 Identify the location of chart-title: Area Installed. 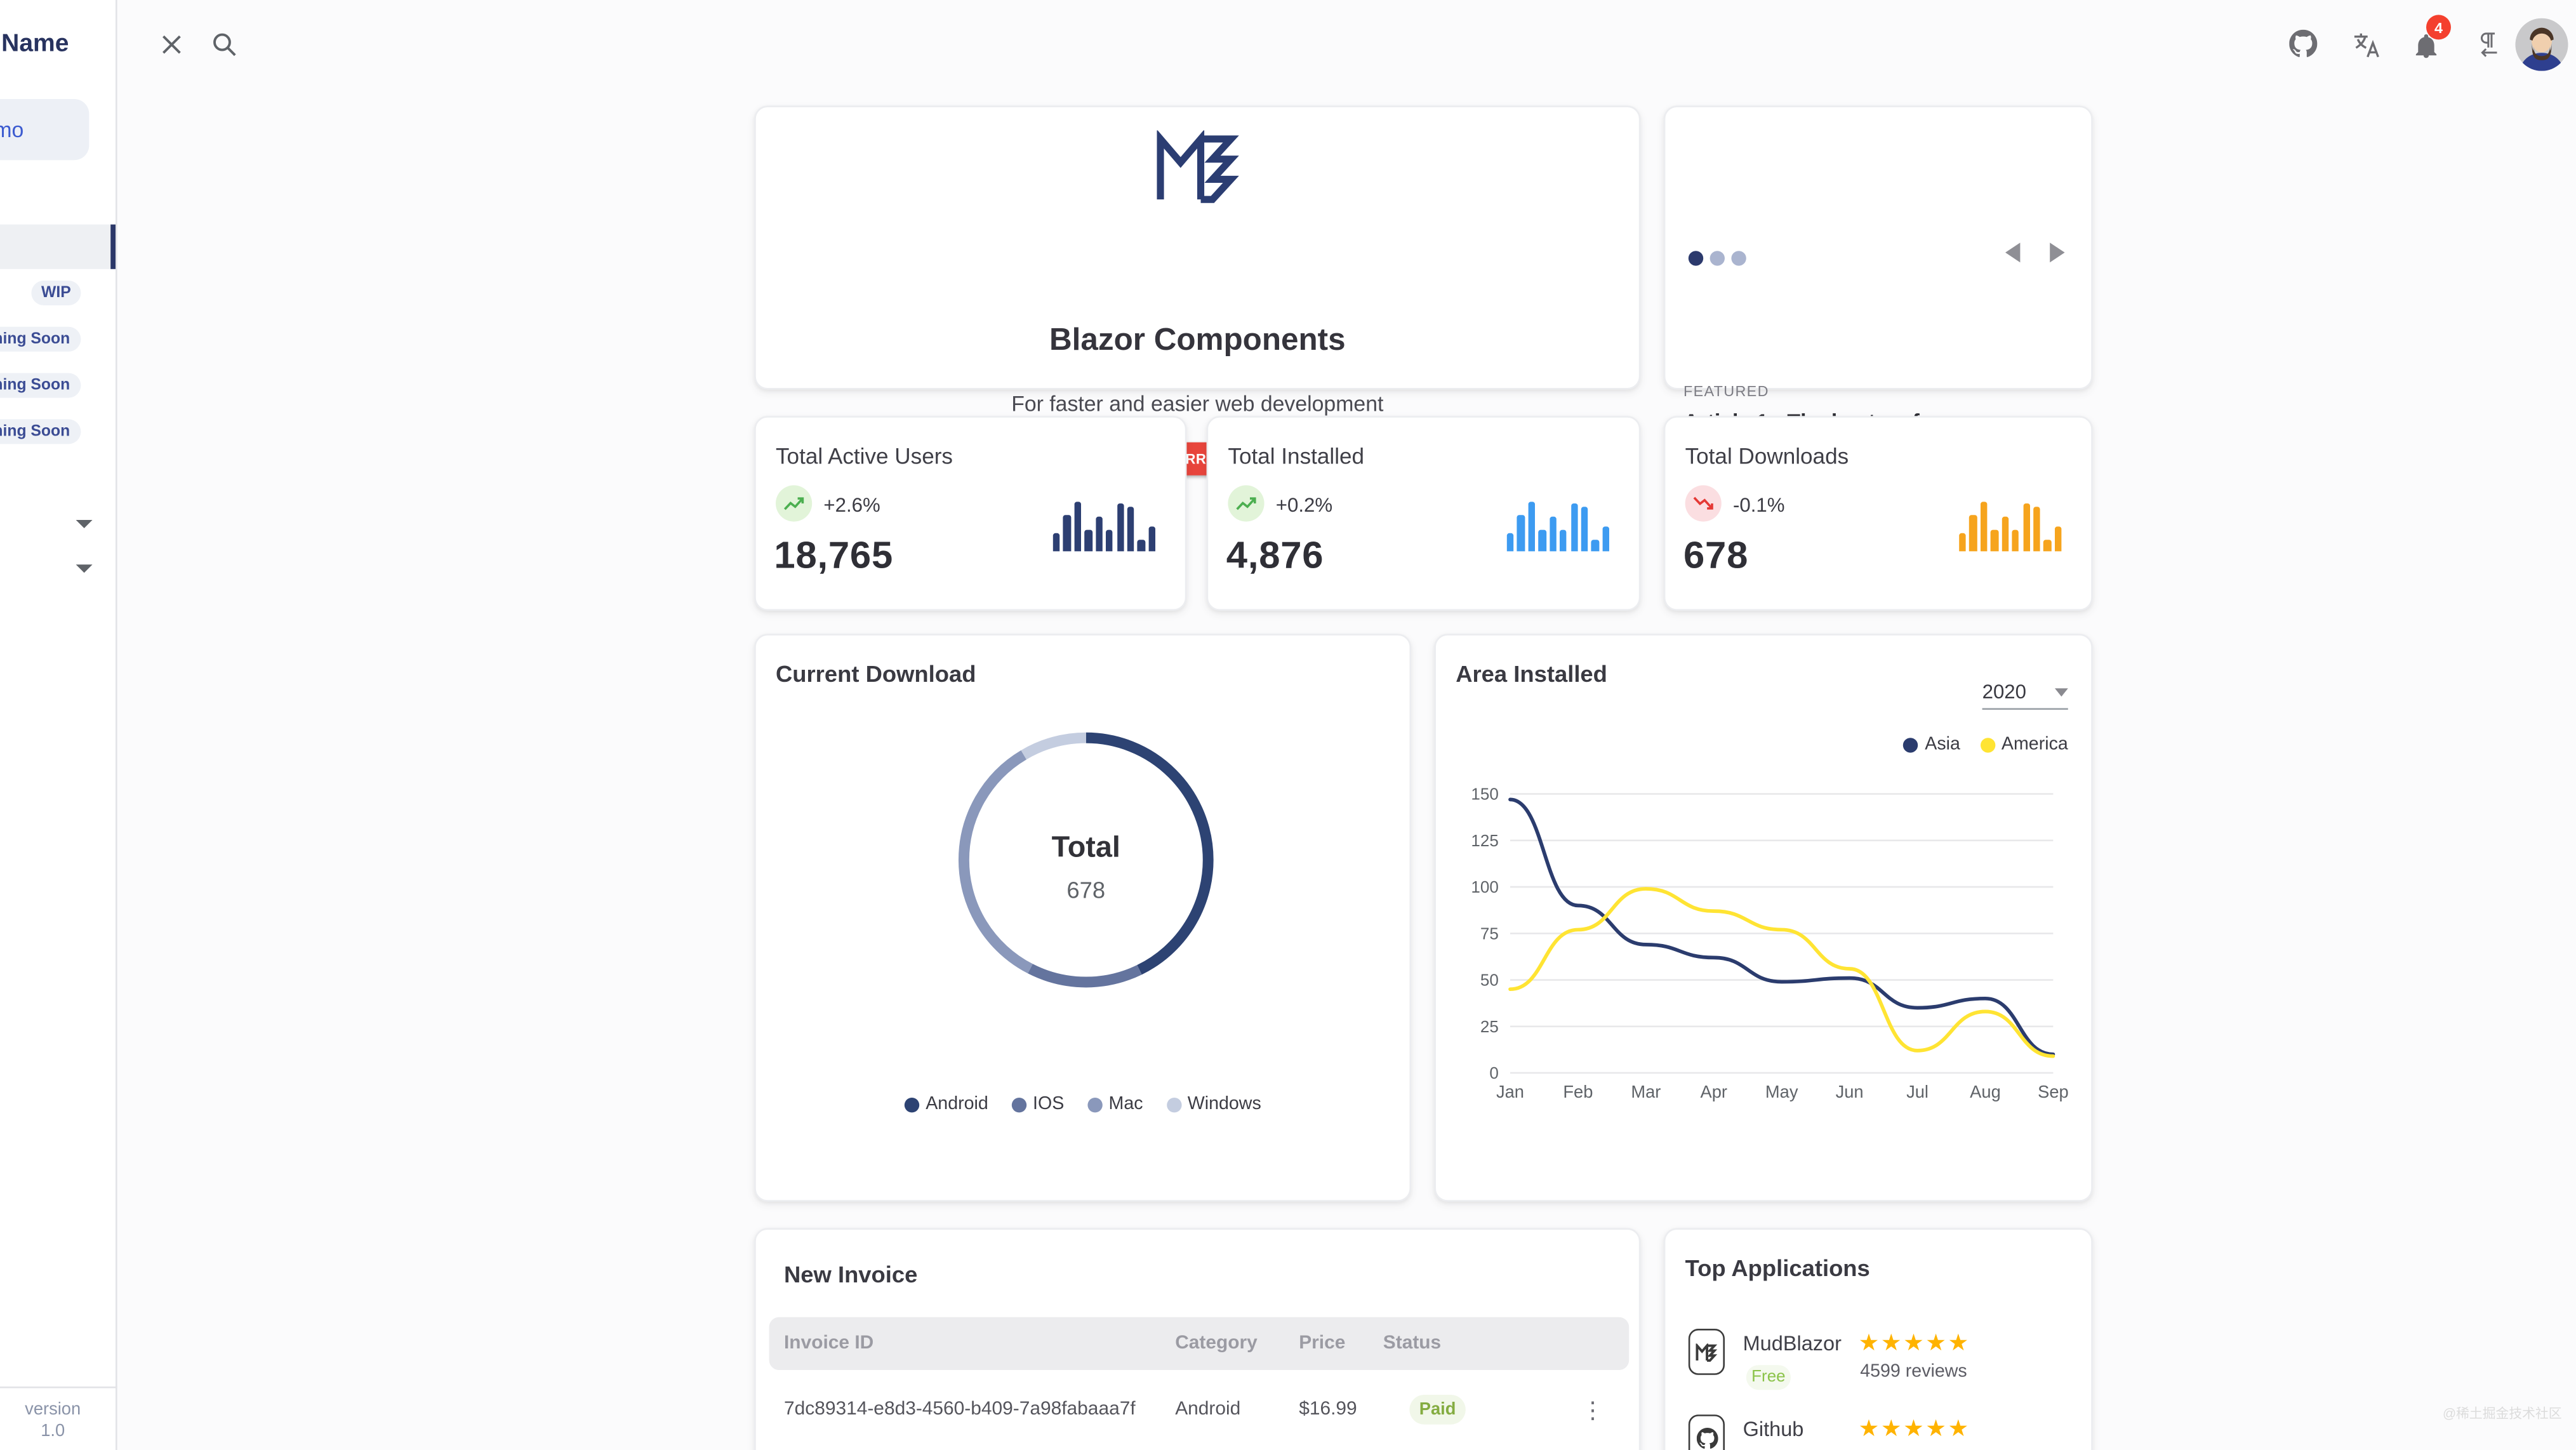
(1531, 673).